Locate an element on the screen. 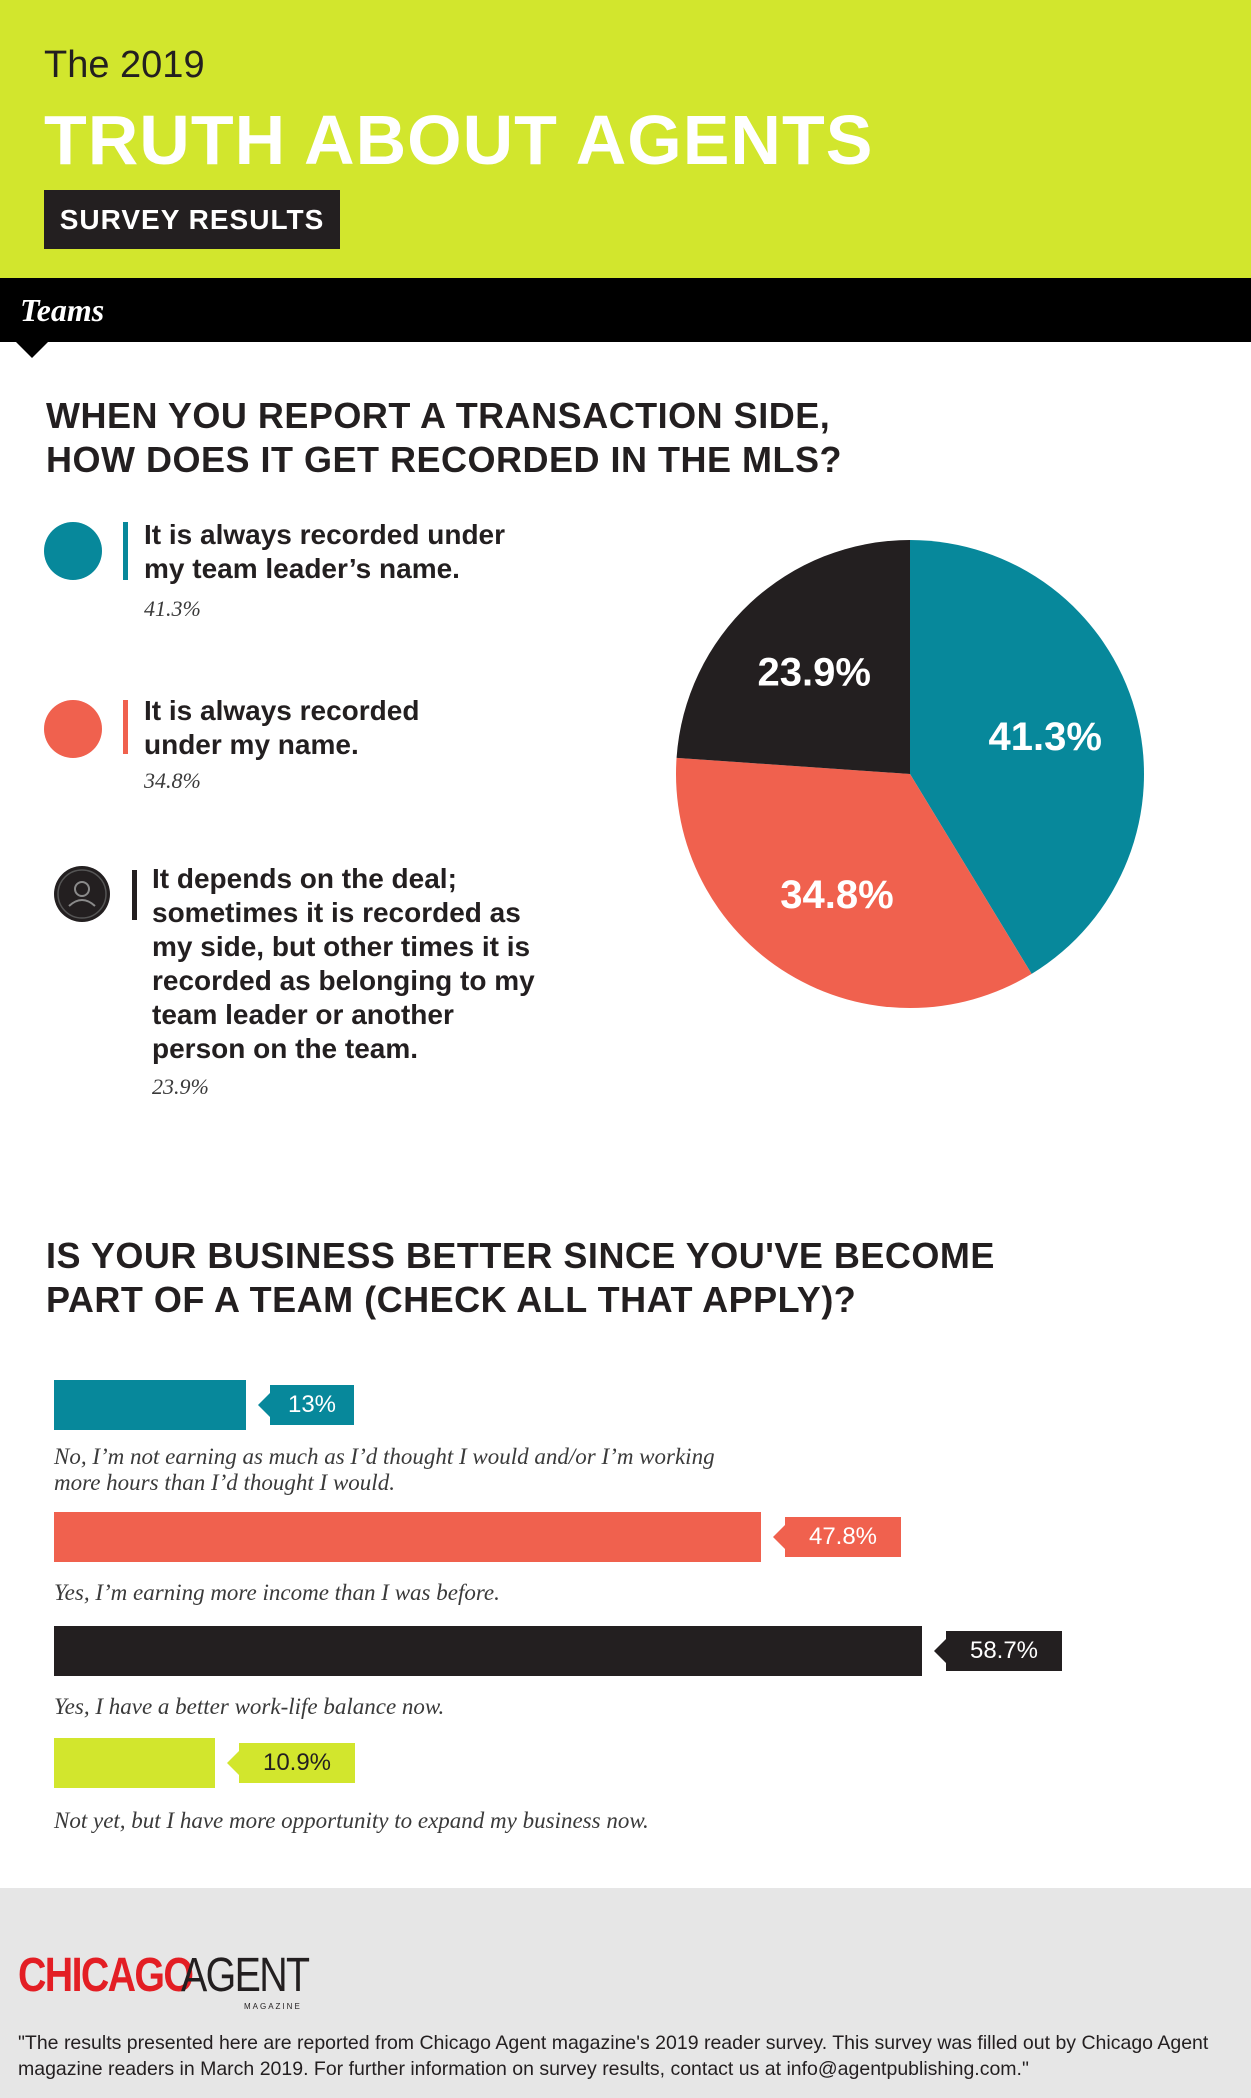  logo-agent: AGENT is located at coordinates (245, 1975).